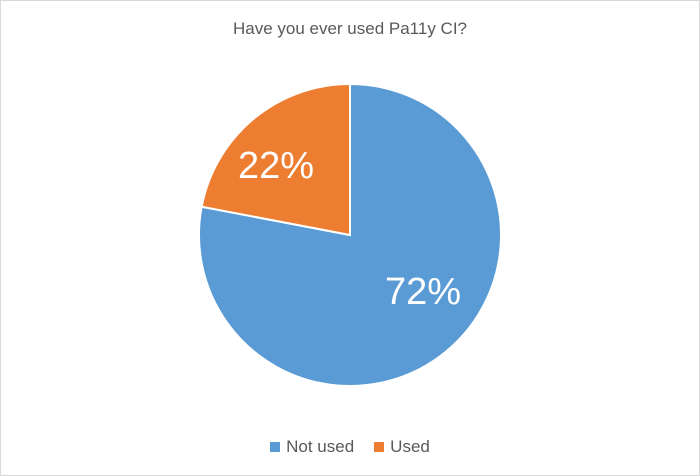  I want to click on chart-title: Have you ever used Pa11y CI?, so click(350, 28).